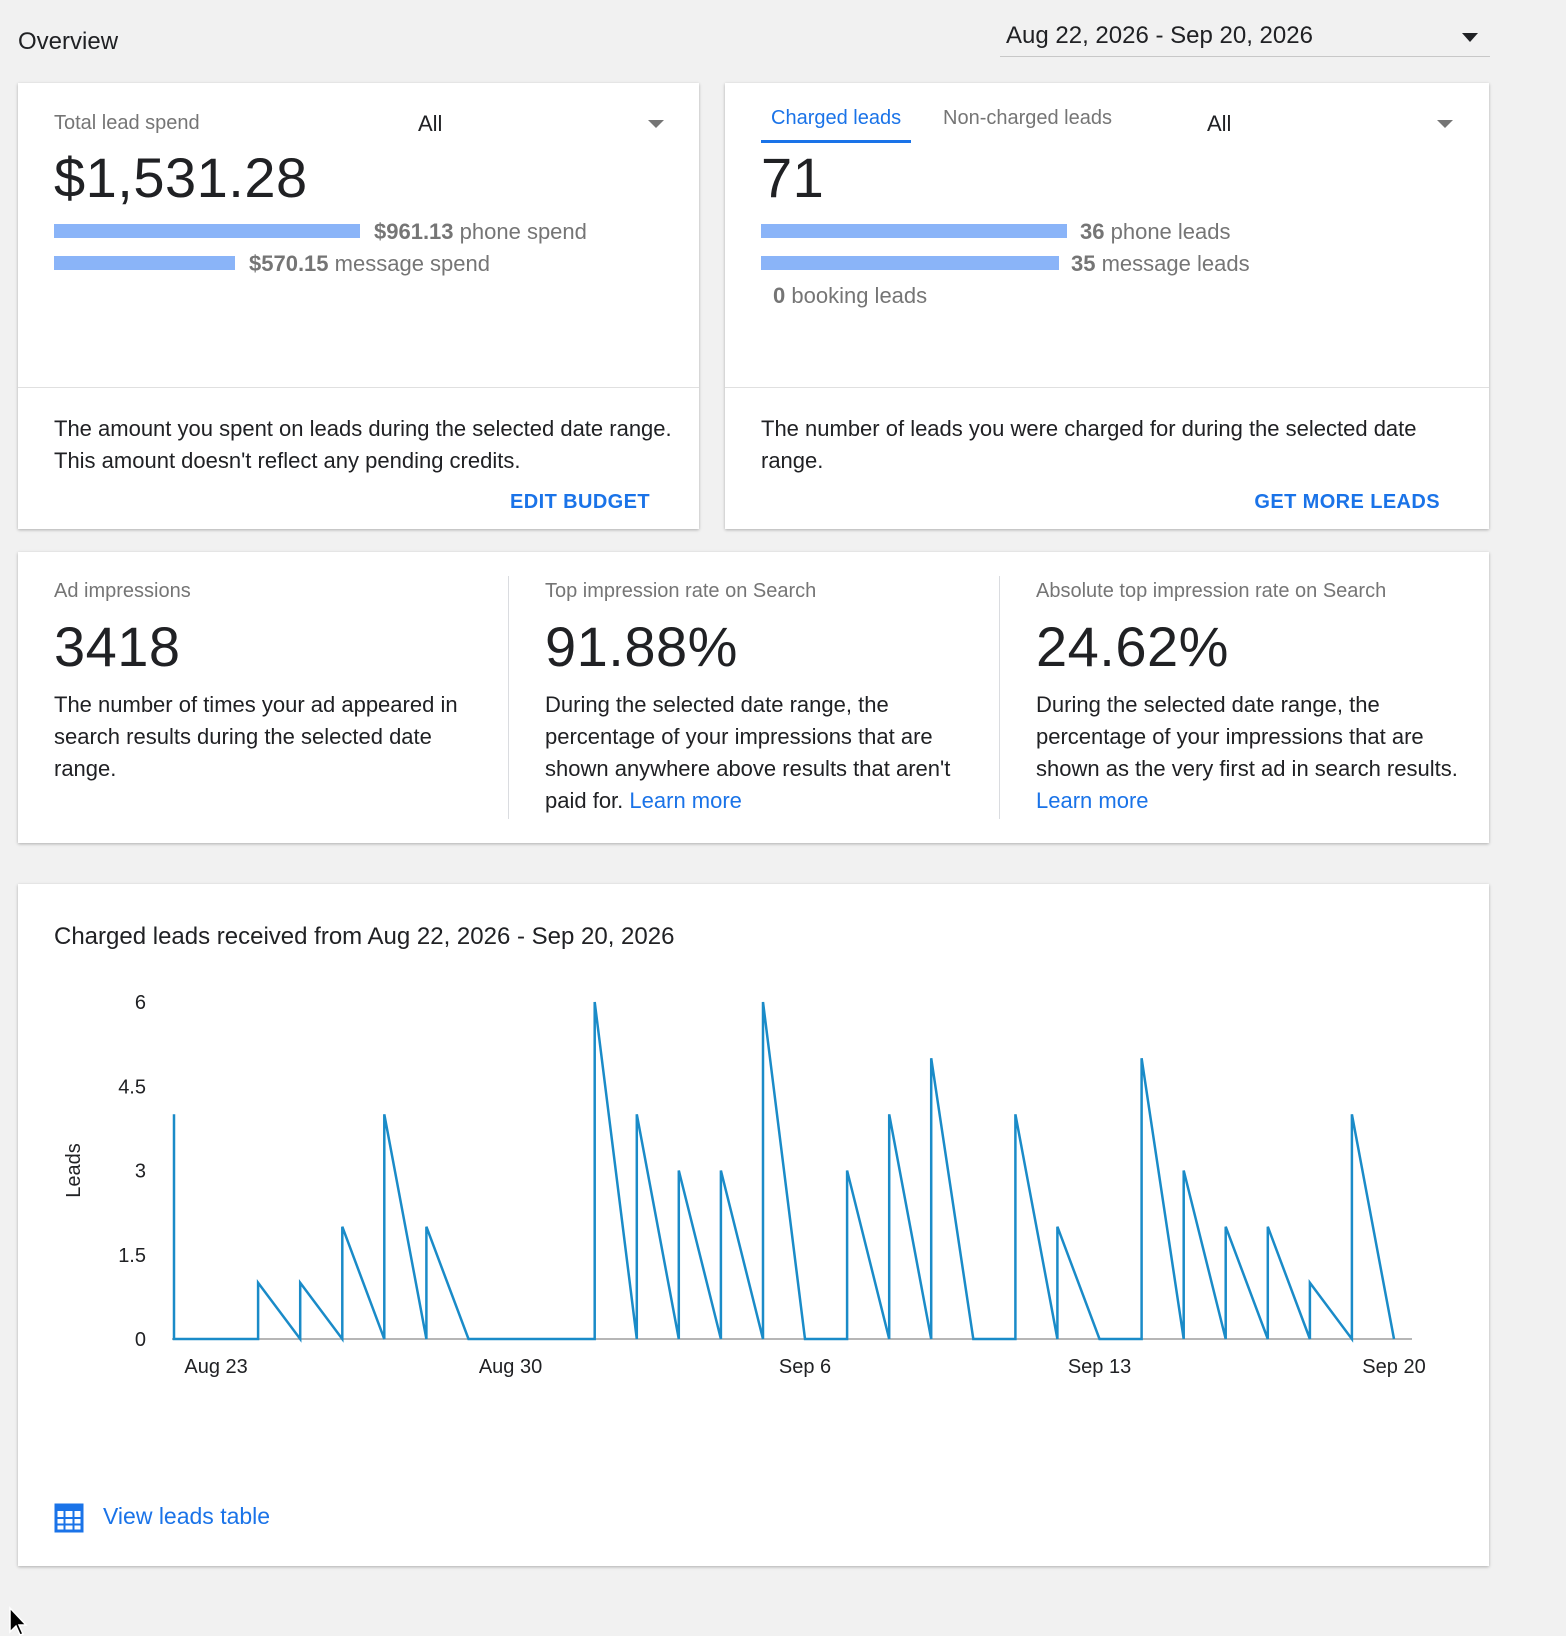 Image resolution: width=1566 pixels, height=1636 pixels. I want to click on tab-non-charged-leads: Non-charged leads, so click(1027, 121).